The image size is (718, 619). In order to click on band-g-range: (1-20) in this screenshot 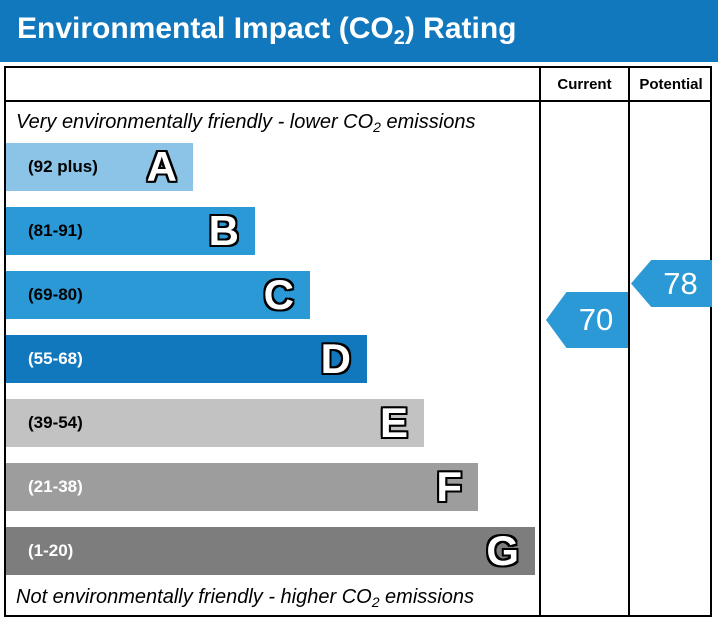, I will do `click(51, 550)`.